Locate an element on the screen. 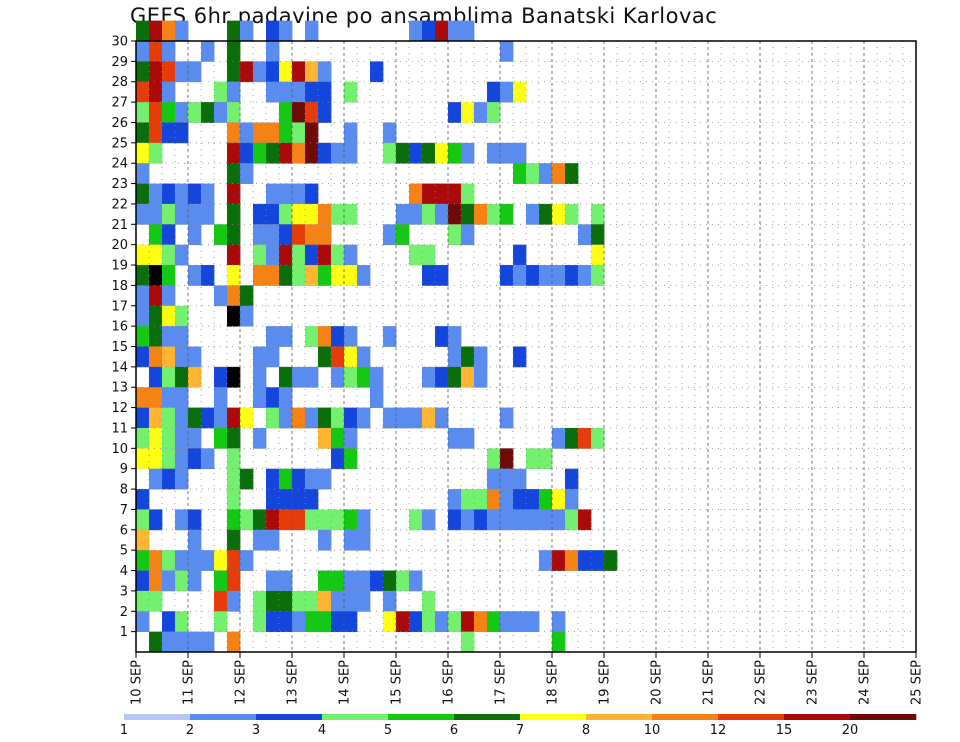  x-tick-label: 18 SEP is located at coordinates (553, 682).